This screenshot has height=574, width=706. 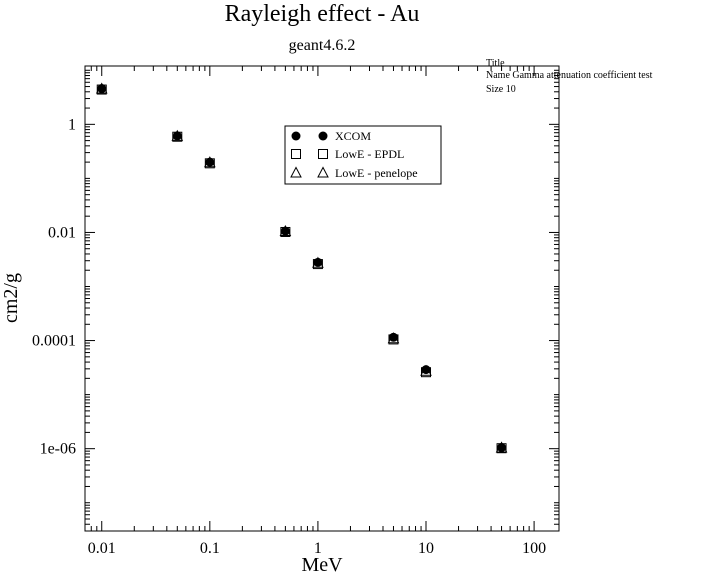 I want to click on x-tick-label: 100, so click(x=534, y=548).